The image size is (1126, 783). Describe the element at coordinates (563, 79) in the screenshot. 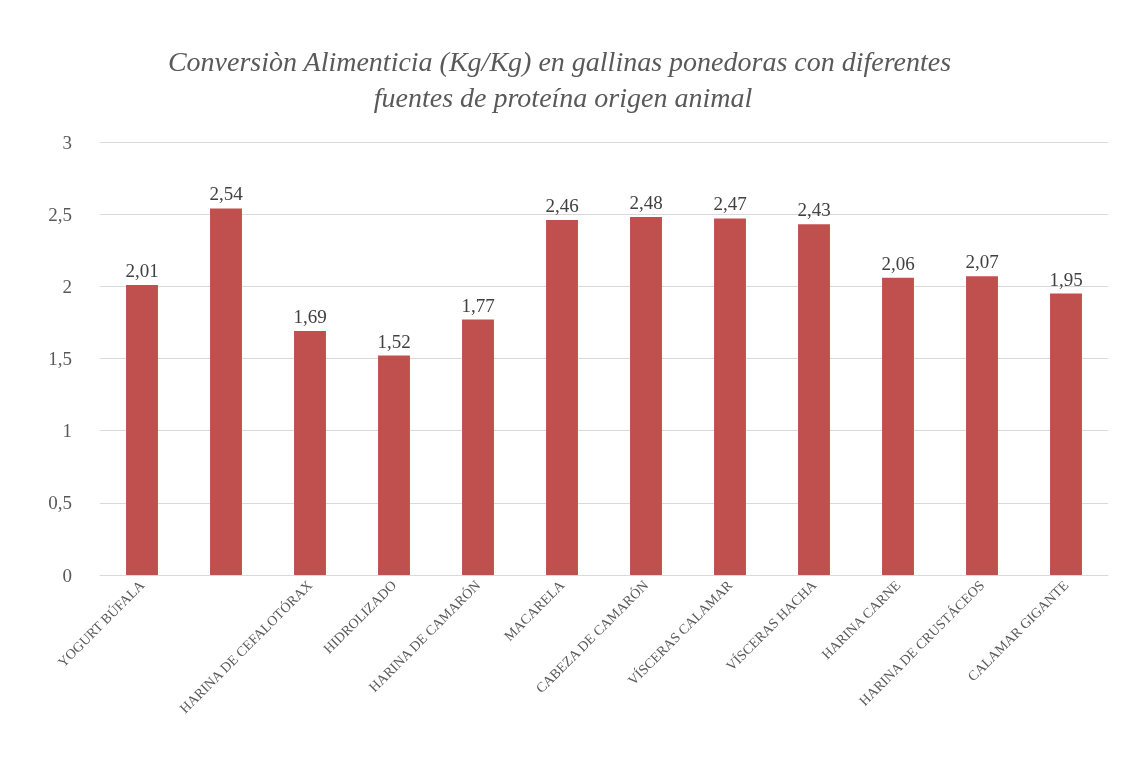

I see `chart-title: Conversiòn Alimenticia (Kg/Kg) en gallinas ponedoras con diferentes fuentes de proteína origen animal` at that location.